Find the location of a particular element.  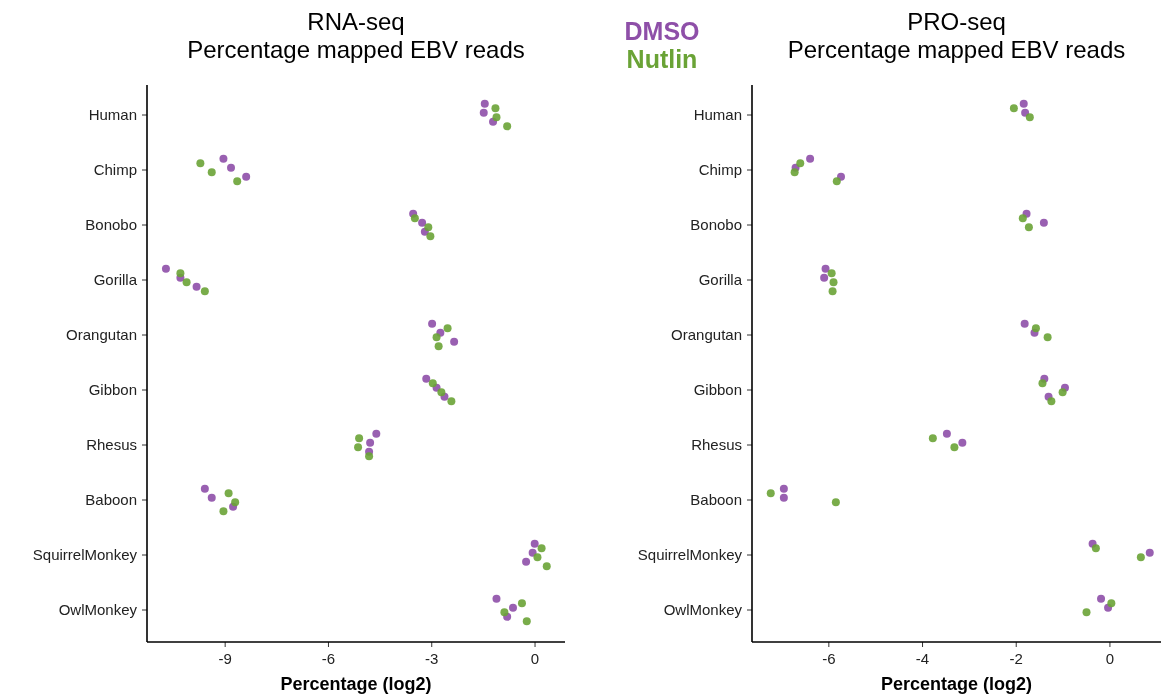

chart-title: RNA-seq Percentage mapped EBV reads is located at coordinates (356, 35).